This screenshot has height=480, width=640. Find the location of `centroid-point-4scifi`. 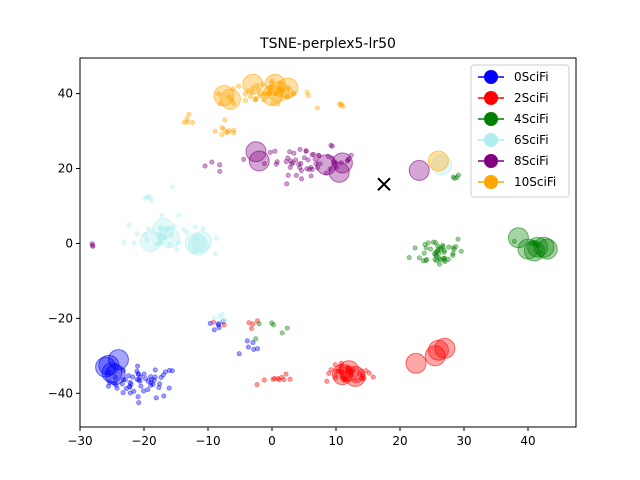

centroid-point-4scifi is located at coordinates (534, 251).